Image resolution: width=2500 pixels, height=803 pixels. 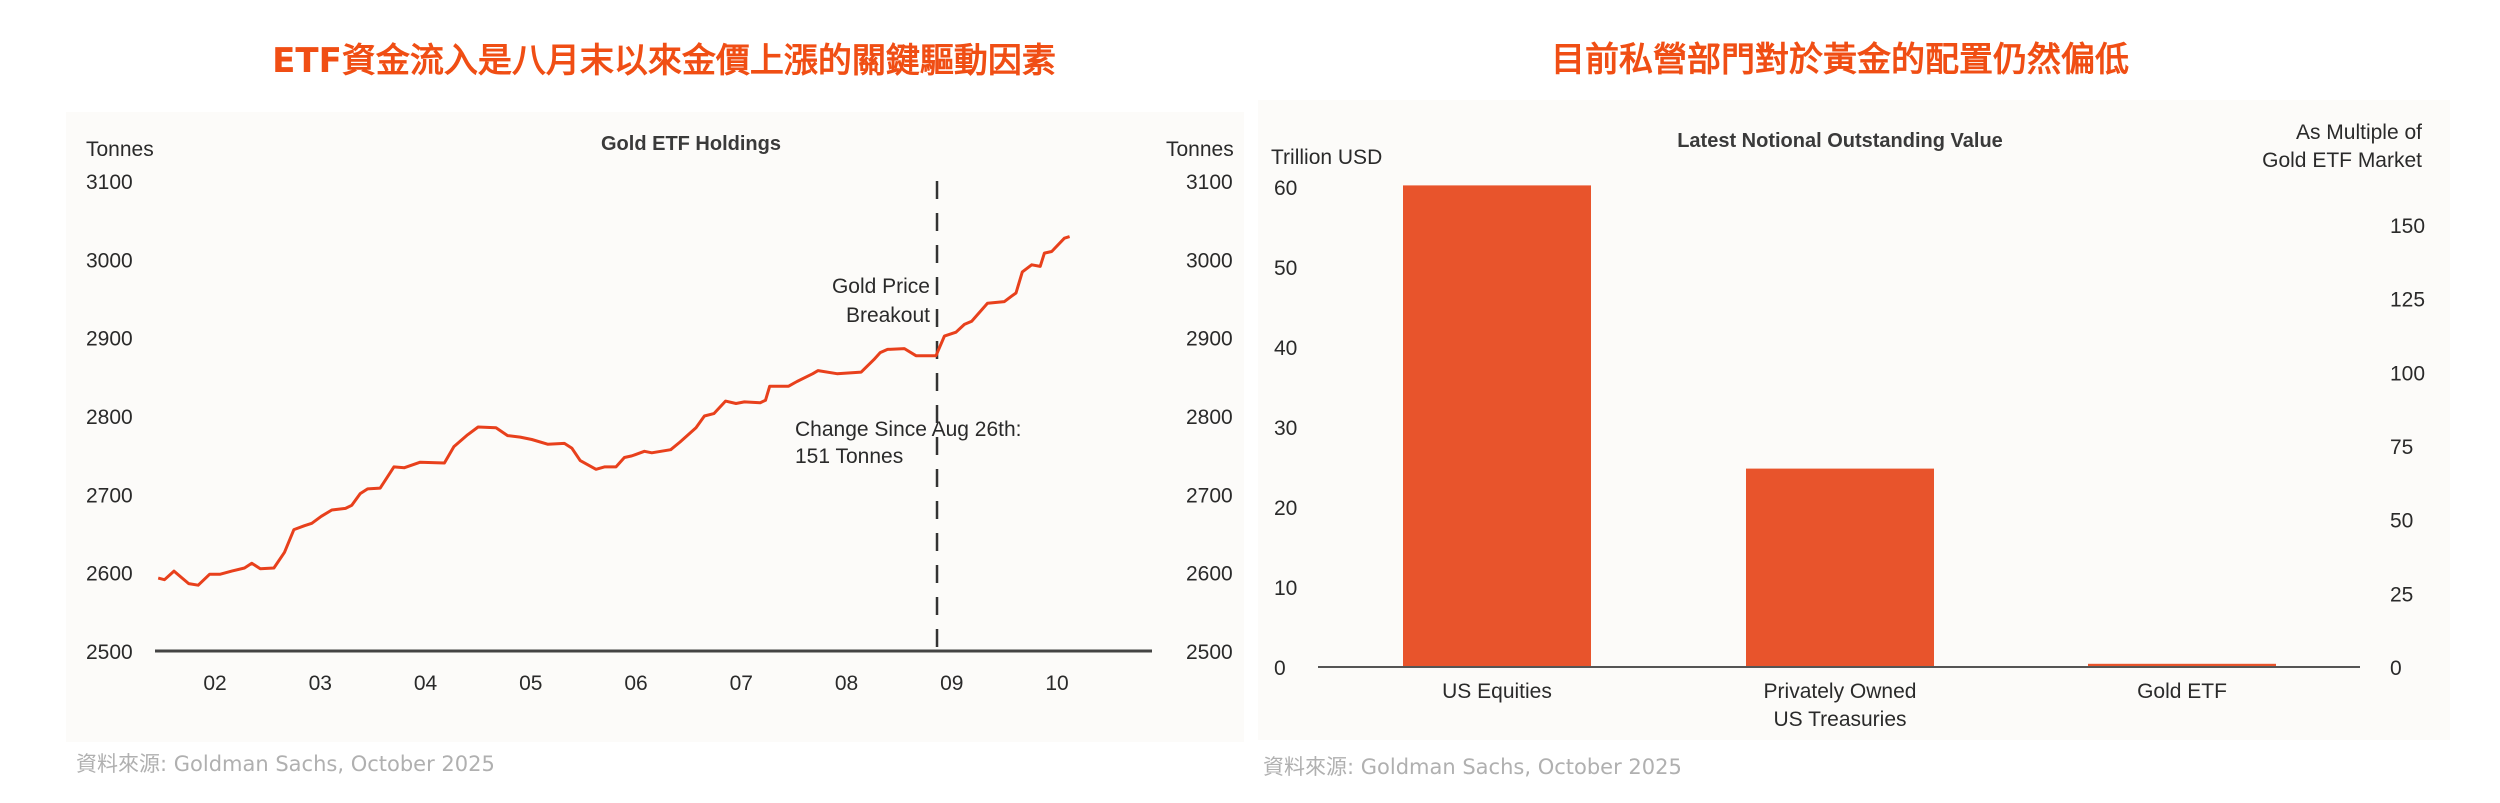 What do you see at coordinates (426, 683) in the screenshot?
I see `x-tick-label: 04` at bounding box center [426, 683].